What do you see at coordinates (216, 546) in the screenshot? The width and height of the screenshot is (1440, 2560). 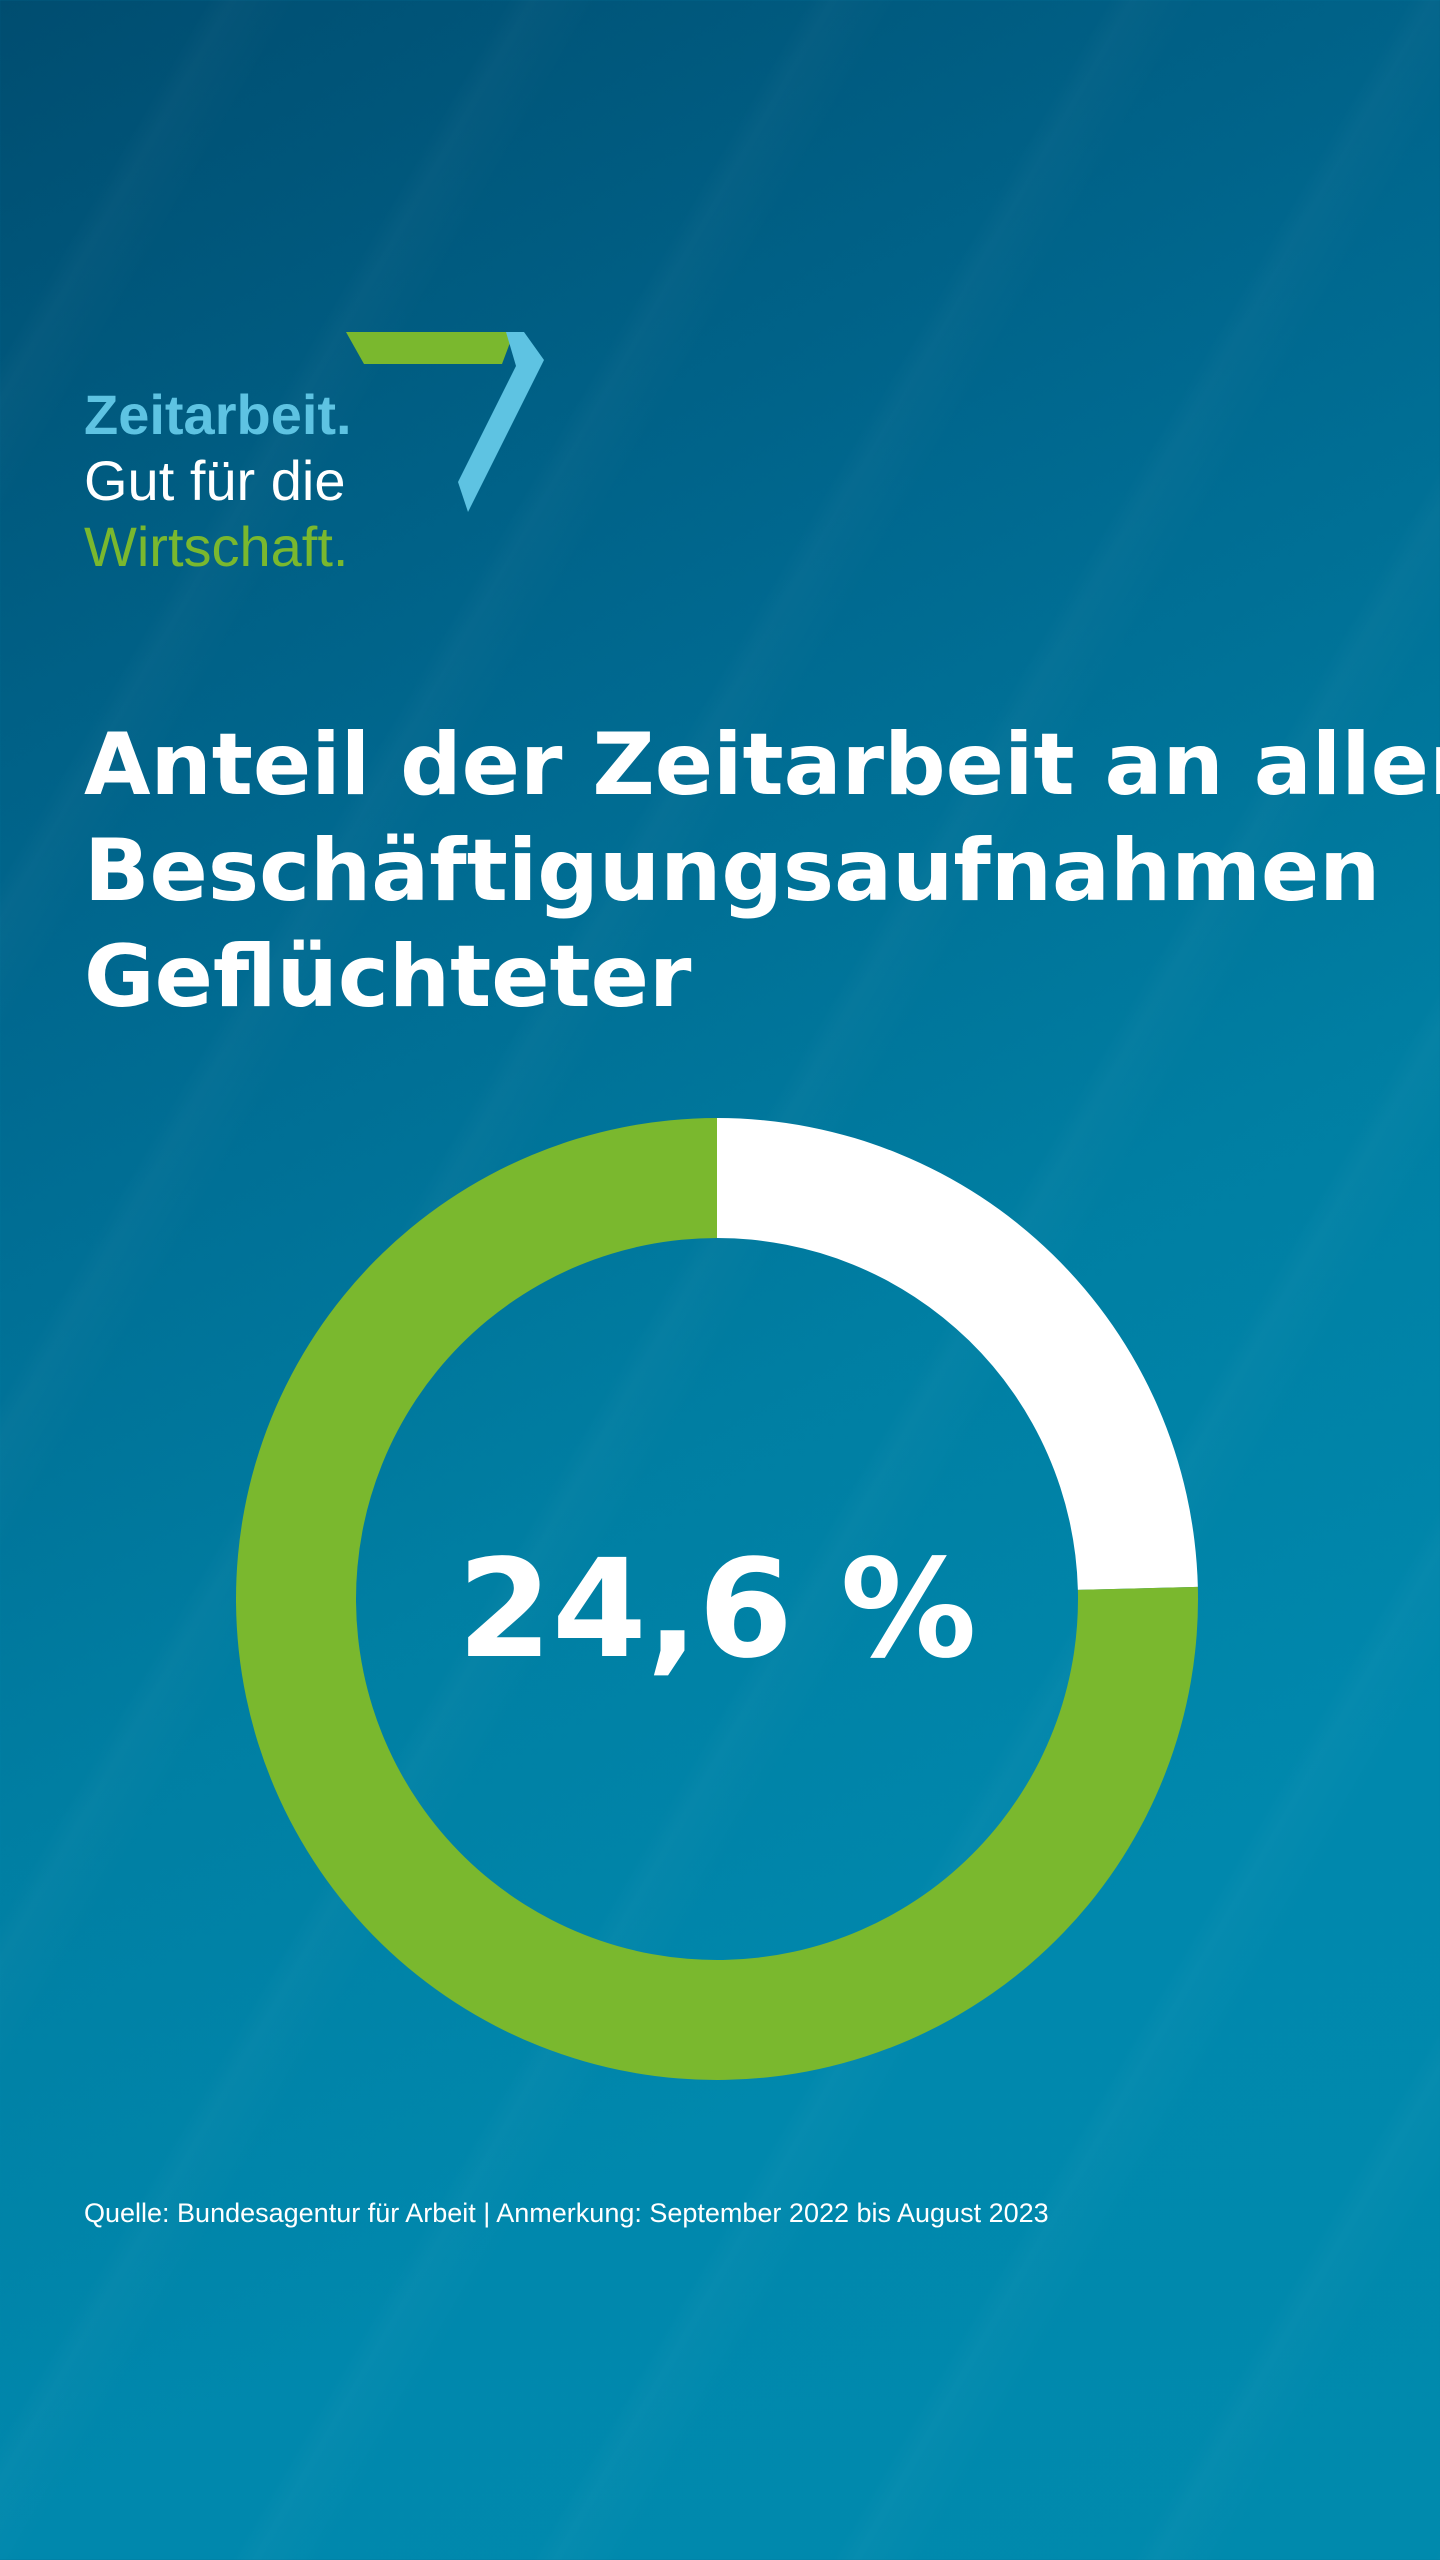 I see `logo-text-wirtschaft: Wirtschaft.` at bounding box center [216, 546].